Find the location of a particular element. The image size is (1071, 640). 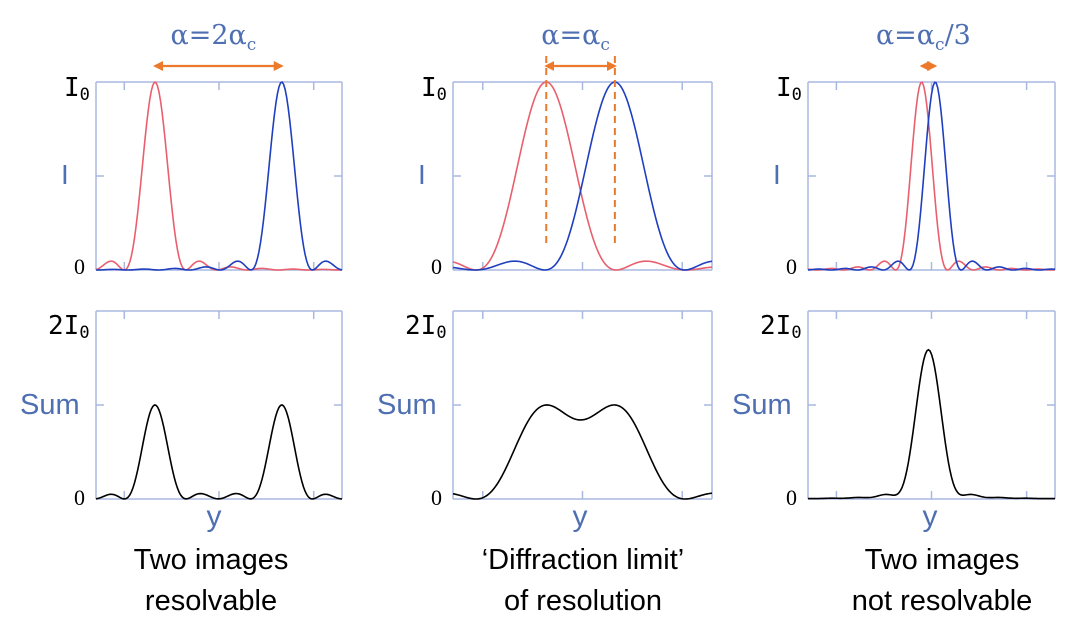

separation-indicator: α=αc is located at coordinates (579, 132).